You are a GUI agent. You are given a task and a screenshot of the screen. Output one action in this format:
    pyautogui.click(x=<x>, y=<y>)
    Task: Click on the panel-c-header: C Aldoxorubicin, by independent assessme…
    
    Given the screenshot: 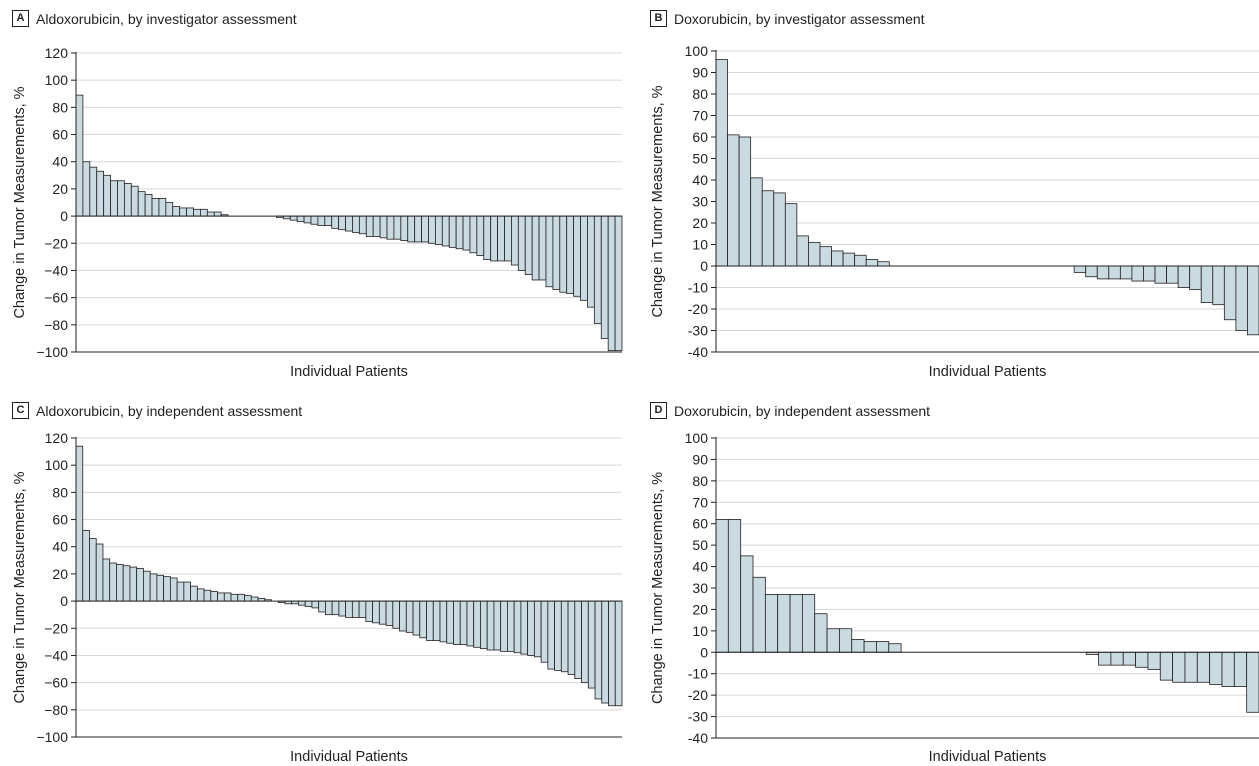 What is the action you would take?
    pyautogui.click(x=157, y=410)
    